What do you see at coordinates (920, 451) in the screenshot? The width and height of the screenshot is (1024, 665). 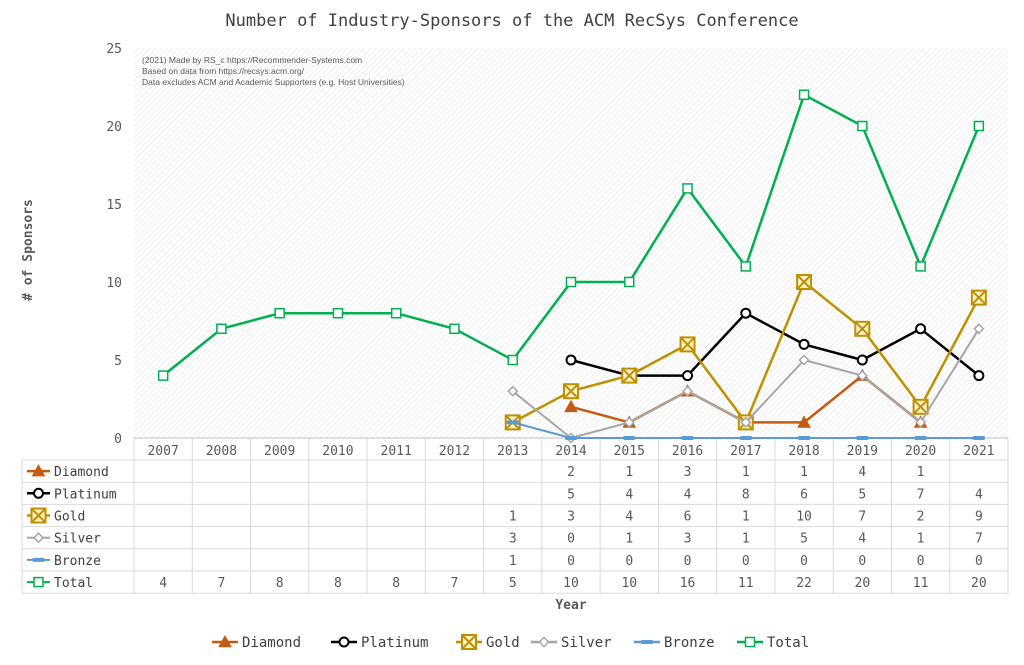 I see `x-tick-label: 2020` at bounding box center [920, 451].